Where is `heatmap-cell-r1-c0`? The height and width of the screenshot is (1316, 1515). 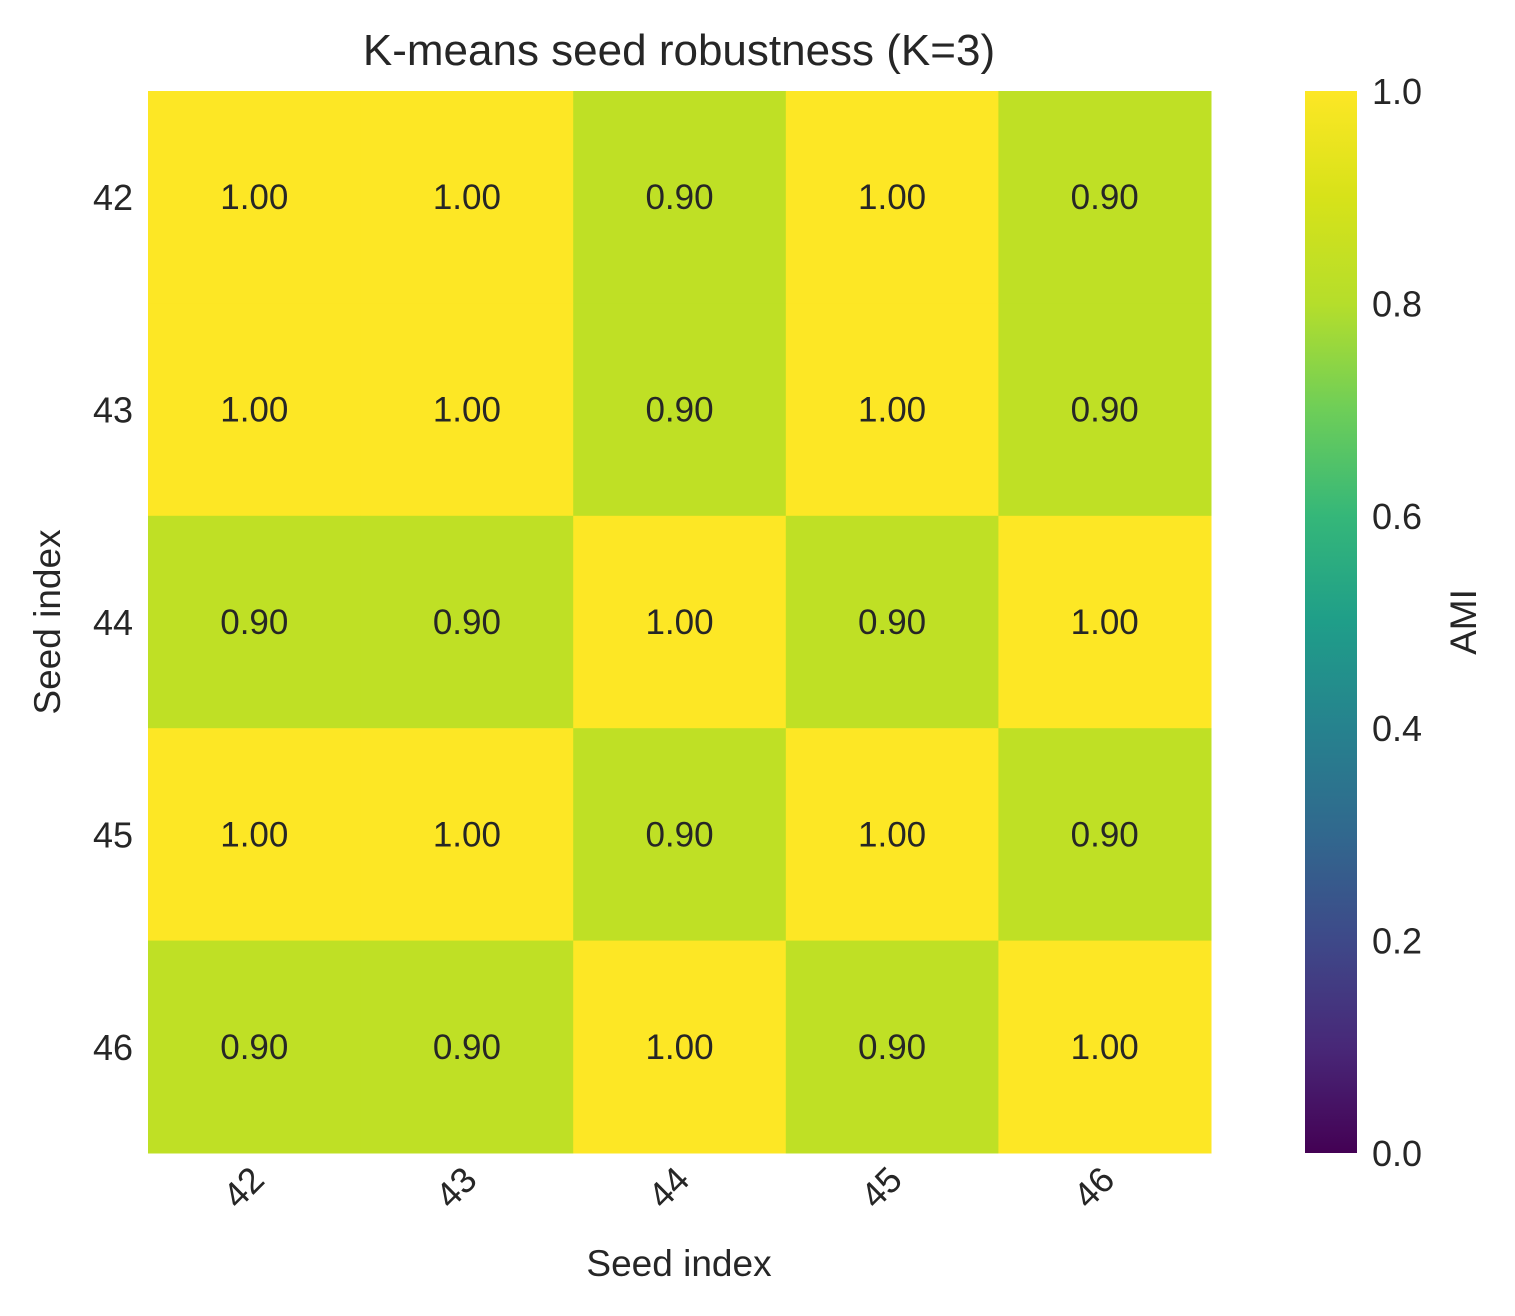 heatmap-cell-r1-c0 is located at coordinates (255, 410).